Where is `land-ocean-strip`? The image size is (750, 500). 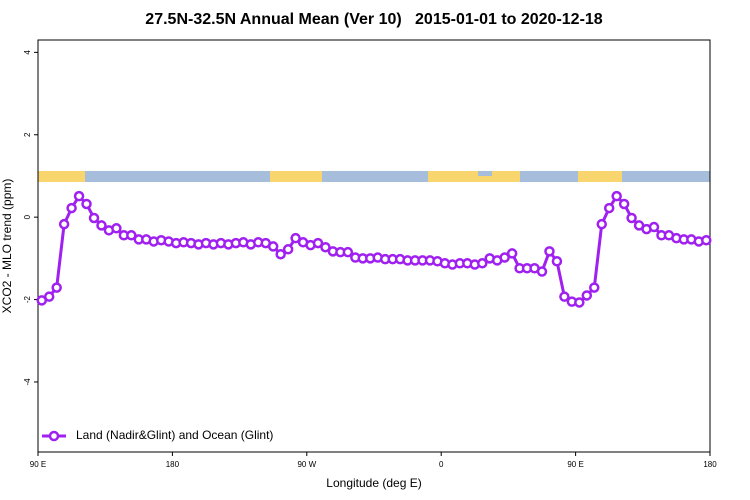 land-ocean-strip is located at coordinates (374, 176).